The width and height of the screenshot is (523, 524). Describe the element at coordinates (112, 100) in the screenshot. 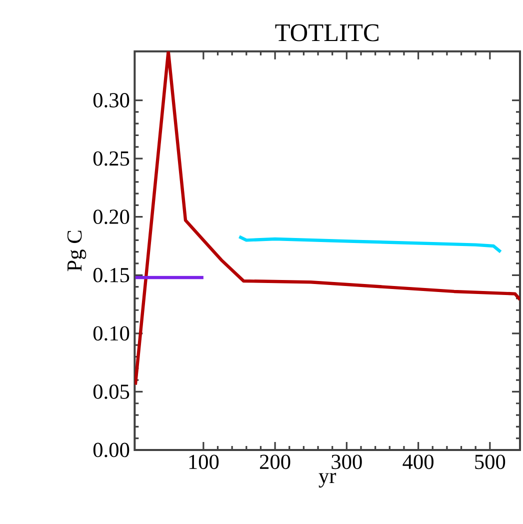

I see `y-tick-label: 0.30` at that location.